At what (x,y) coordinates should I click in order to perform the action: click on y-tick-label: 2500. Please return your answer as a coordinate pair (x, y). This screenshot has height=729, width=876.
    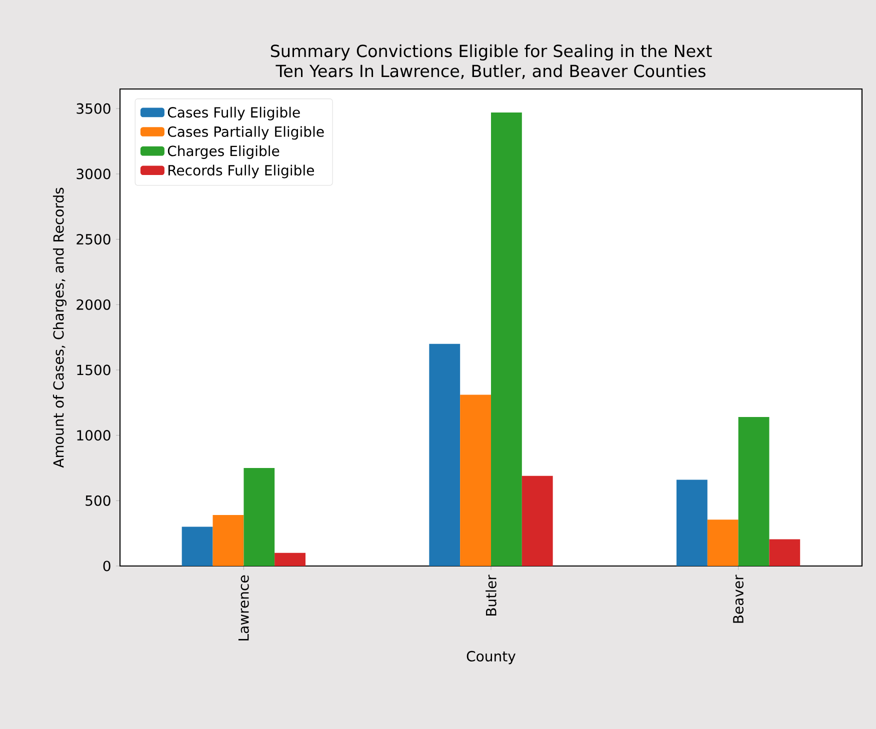
    Looking at the image, I should click on (93, 239).